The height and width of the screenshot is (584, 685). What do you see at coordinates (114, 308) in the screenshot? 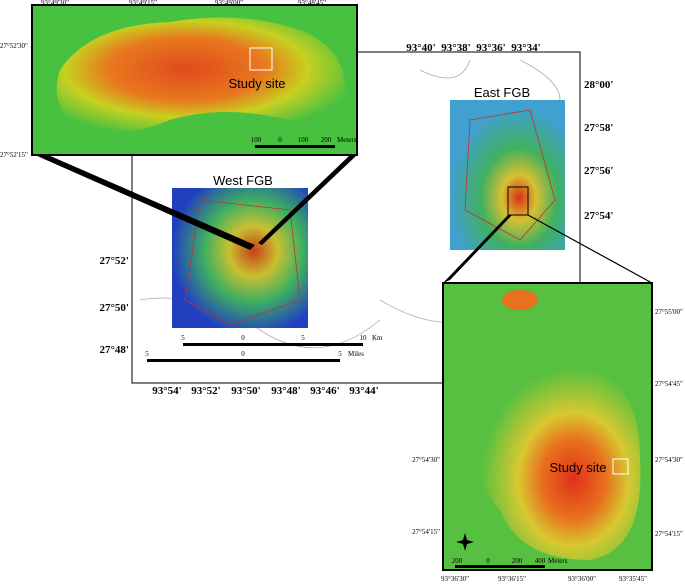
I see `lat-label: 27°50'` at bounding box center [114, 308].